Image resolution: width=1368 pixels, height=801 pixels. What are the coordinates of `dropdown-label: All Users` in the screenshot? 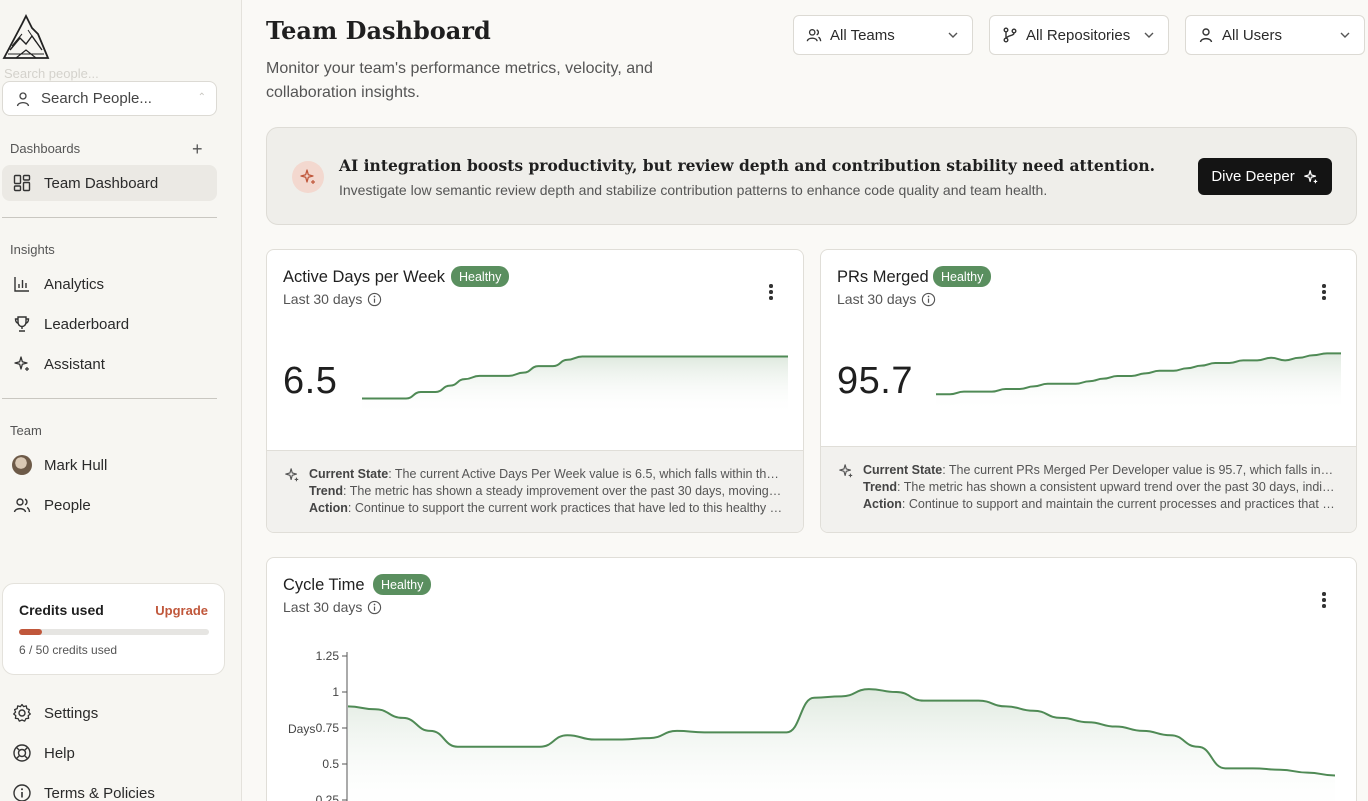 It's located at (1252, 35).